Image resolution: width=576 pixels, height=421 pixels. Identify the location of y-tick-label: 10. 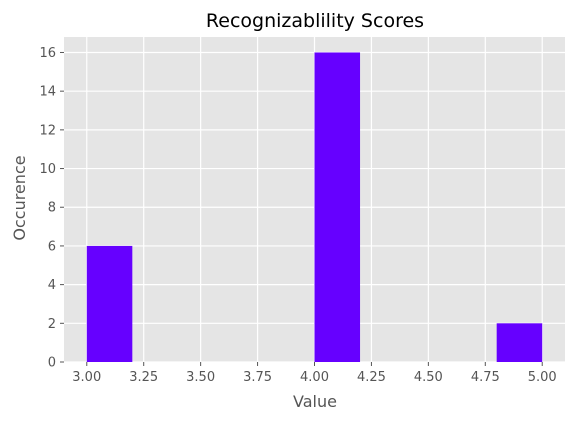
(47, 169).